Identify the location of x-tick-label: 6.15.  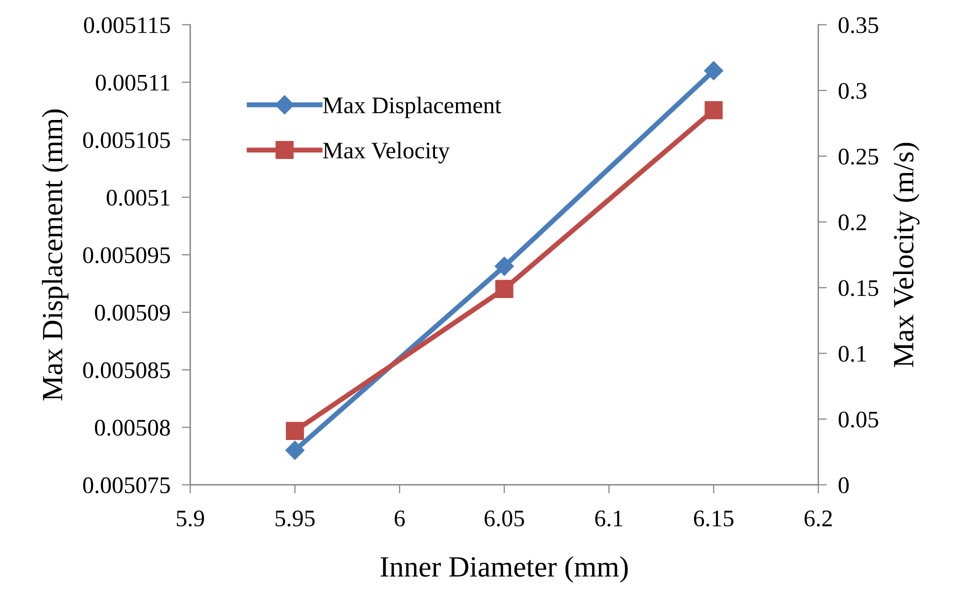
(714, 518).